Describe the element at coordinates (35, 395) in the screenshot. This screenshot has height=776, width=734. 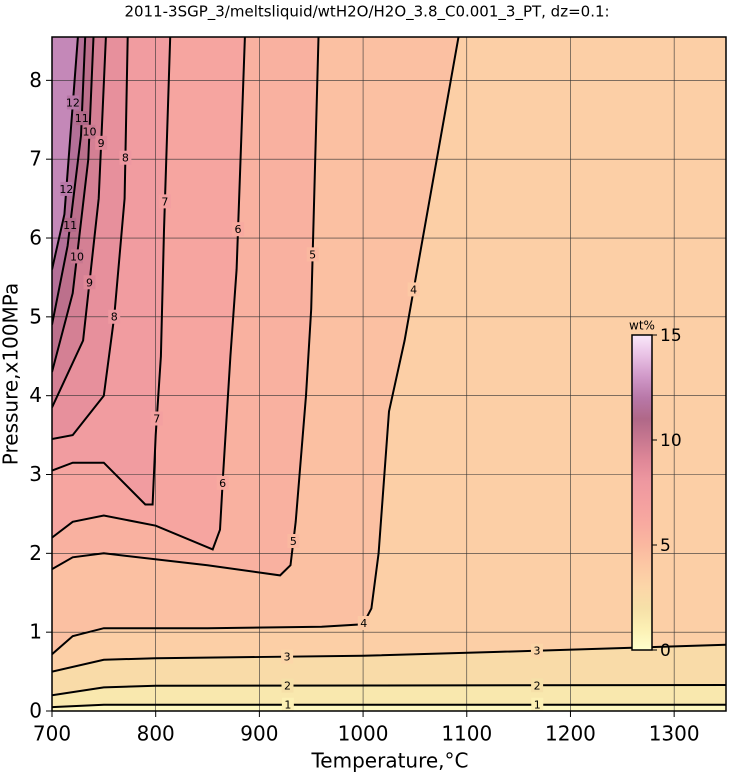
I see `y-tick-label: 4` at that location.